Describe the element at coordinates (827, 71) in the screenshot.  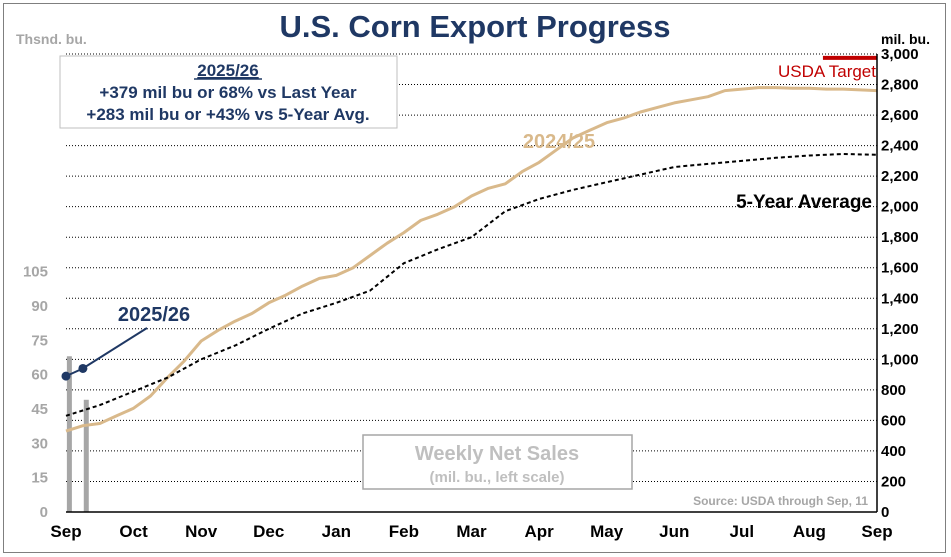
I see `usda-target-label: USDA Target` at that location.